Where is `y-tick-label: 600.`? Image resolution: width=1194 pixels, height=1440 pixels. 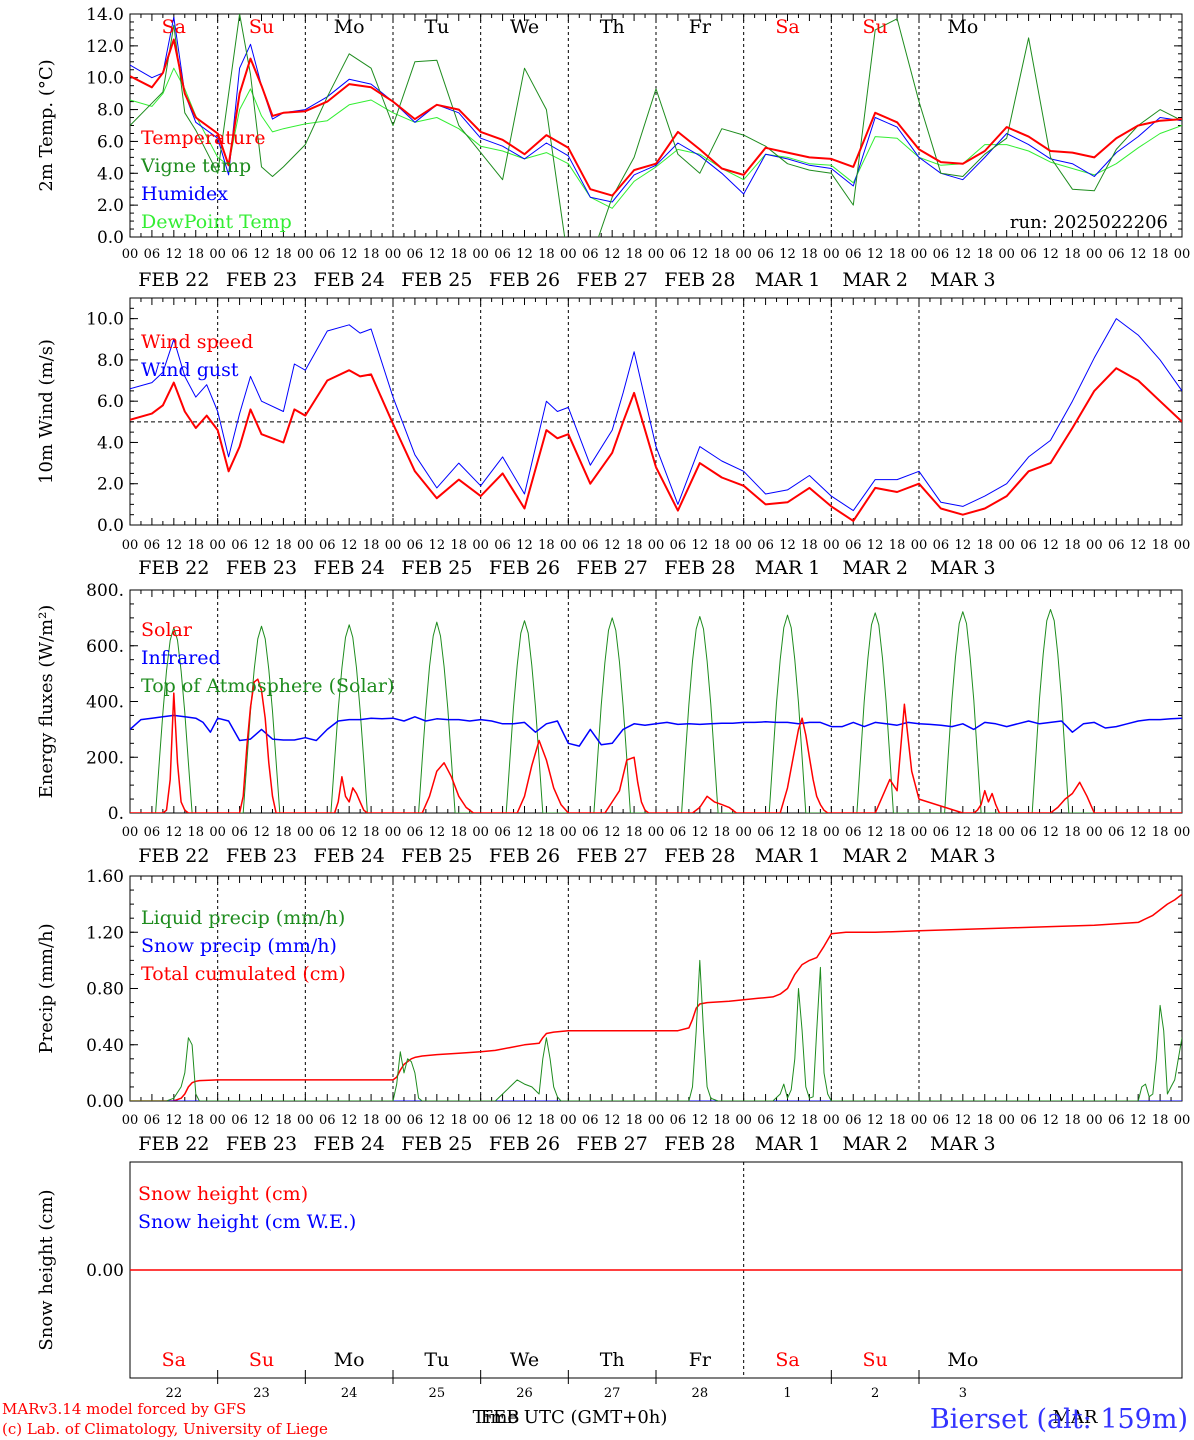
y-tick-label: 600. is located at coordinates (105, 647).